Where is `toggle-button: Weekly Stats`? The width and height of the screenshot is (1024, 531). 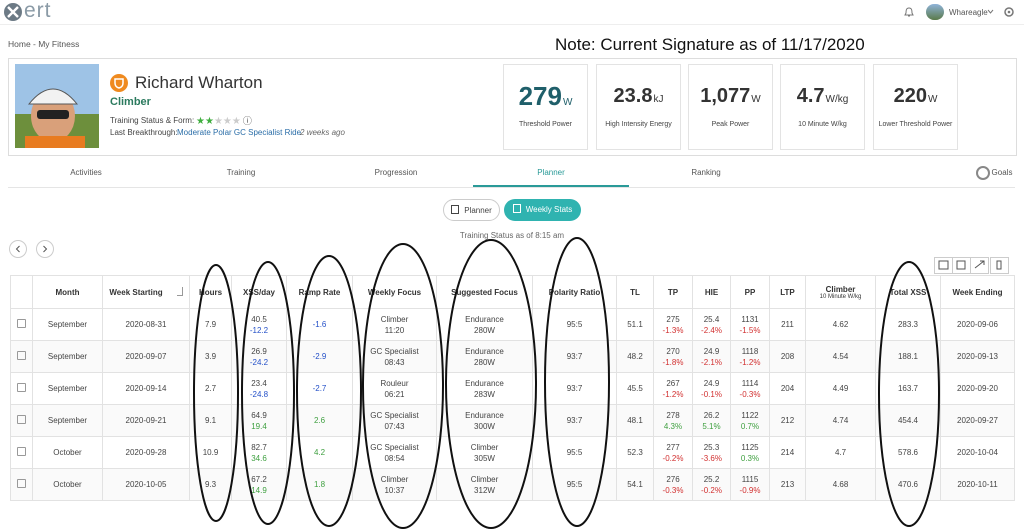 toggle-button: Weekly Stats is located at coordinates (542, 210).